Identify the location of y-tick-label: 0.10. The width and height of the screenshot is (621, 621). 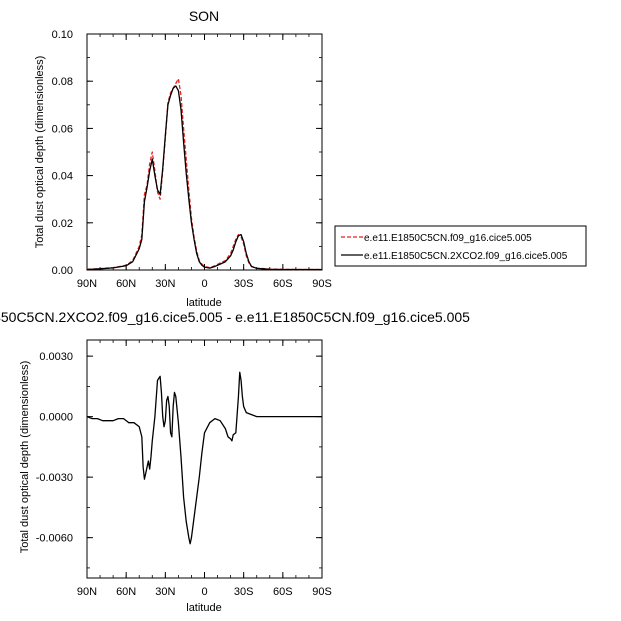
(62, 35).